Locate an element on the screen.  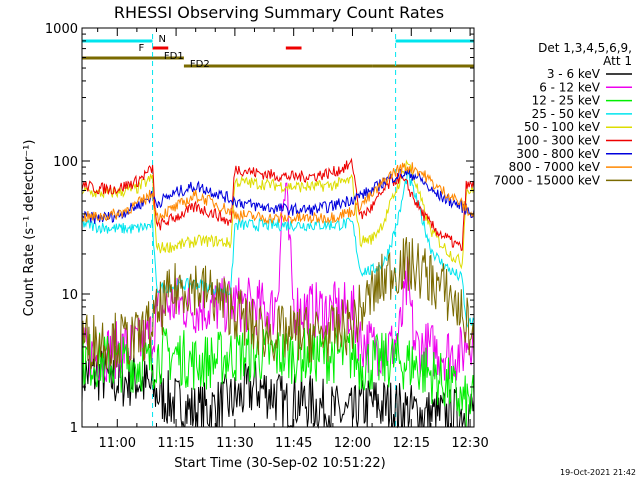
x-tick-label-5: 12:15 is located at coordinates (411, 443).